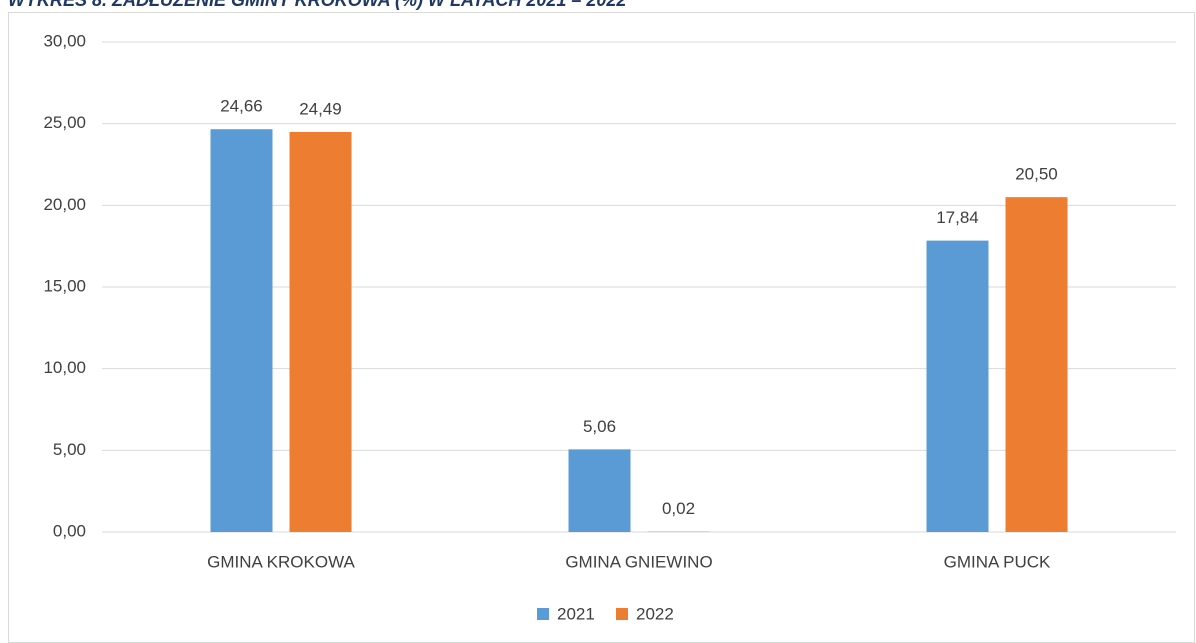 The width and height of the screenshot is (1196, 643). I want to click on y-tick-label: 15,00, so click(64, 285).